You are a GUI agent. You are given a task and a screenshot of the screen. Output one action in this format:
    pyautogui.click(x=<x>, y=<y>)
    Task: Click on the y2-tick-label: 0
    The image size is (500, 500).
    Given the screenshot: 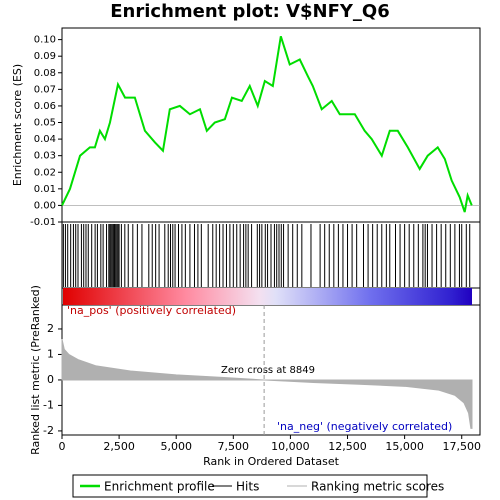 What is the action you would take?
    pyautogui.click(x=50, y=379)
    